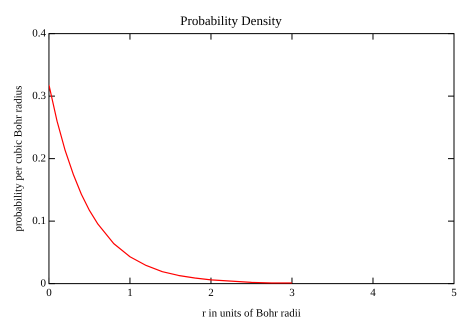 This screenshot has width=474, height=332. Describe the element at coordinates (39, 158) in the screenshot. I see `y-tick-label: 0.2` at that location.